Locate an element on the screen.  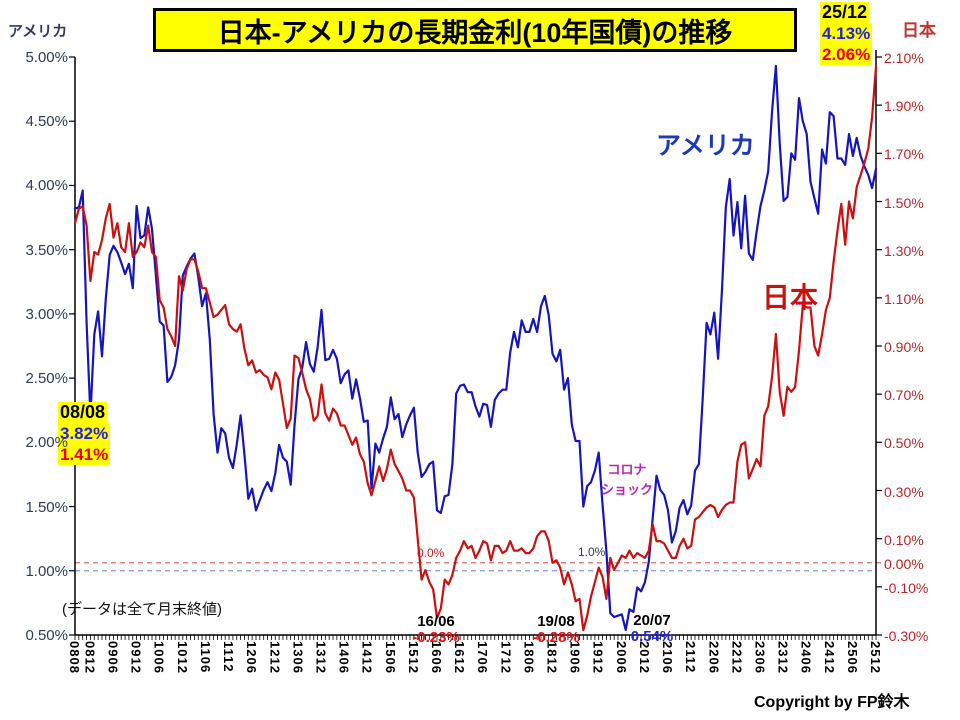
left-axis-tick-label: 5.00% is located at coordinates (46, 57).